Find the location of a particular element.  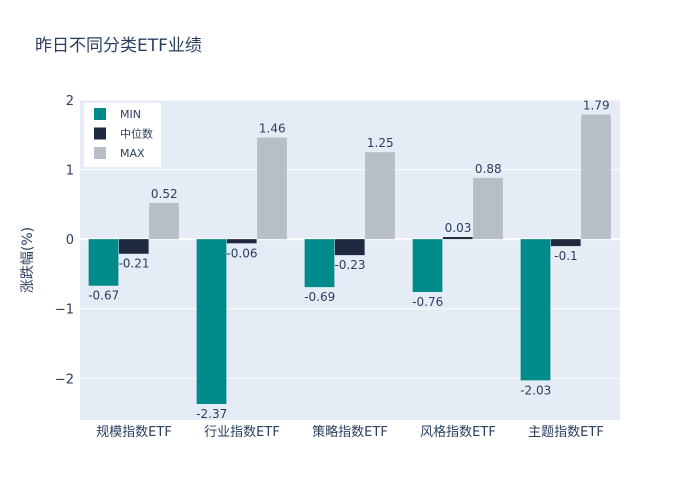

legend-label: MIN is located at coordinates (130, 114).